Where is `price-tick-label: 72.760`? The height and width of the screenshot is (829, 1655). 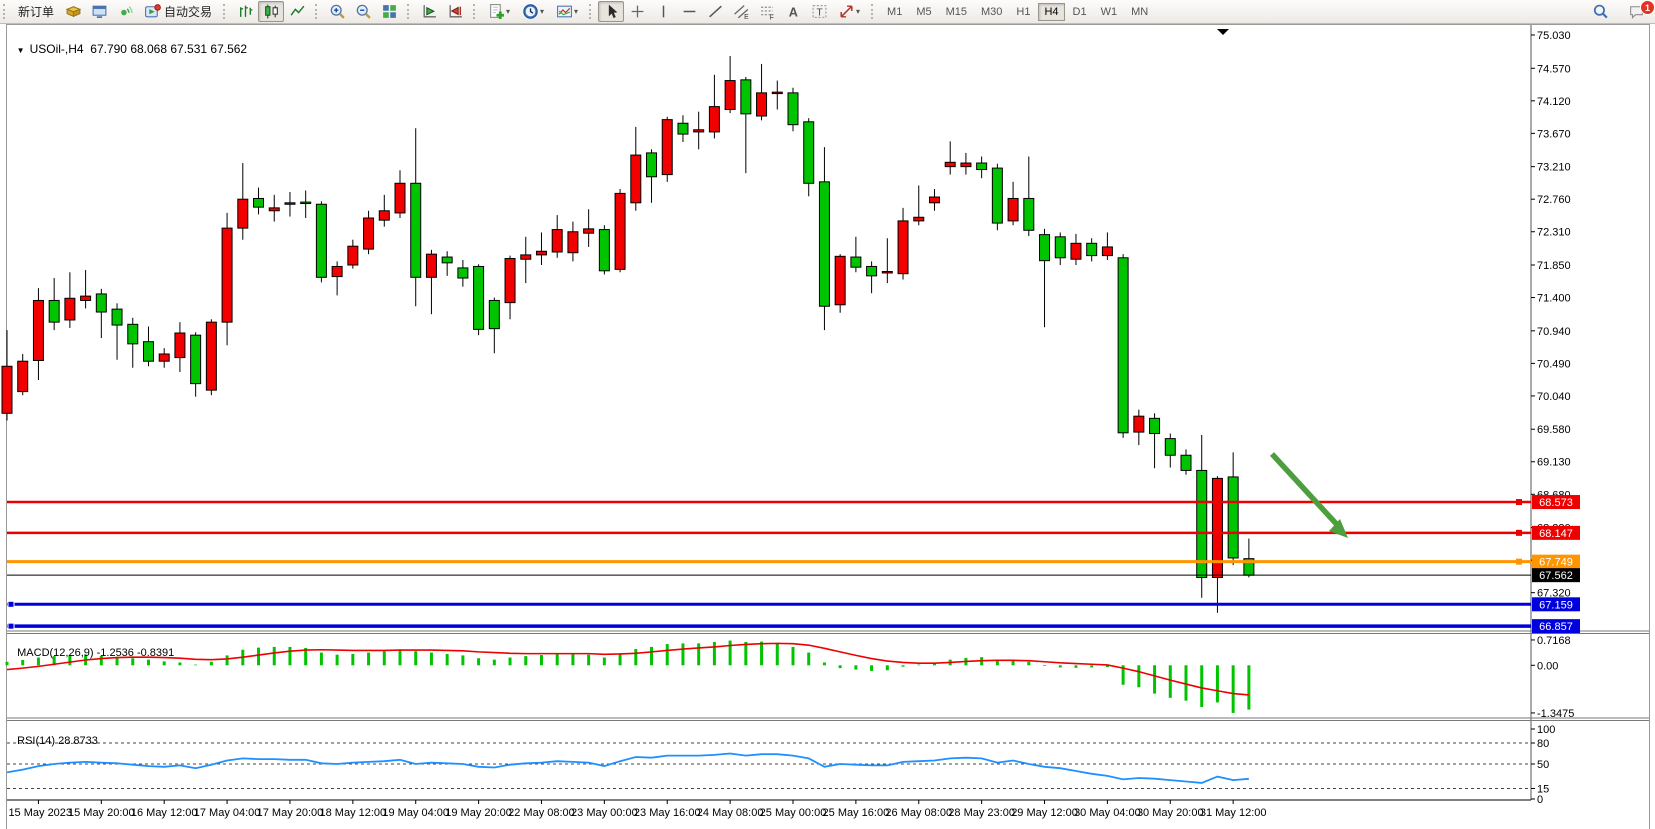 price-tick-label: 72.760 is located at coordinates (1554, 200).